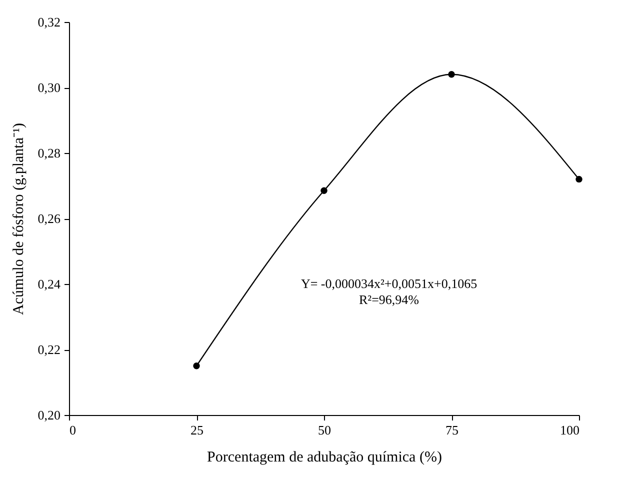 This screenshot has height=479, width=626. I want to click on x-tick-label: 50, so click(324, 430).